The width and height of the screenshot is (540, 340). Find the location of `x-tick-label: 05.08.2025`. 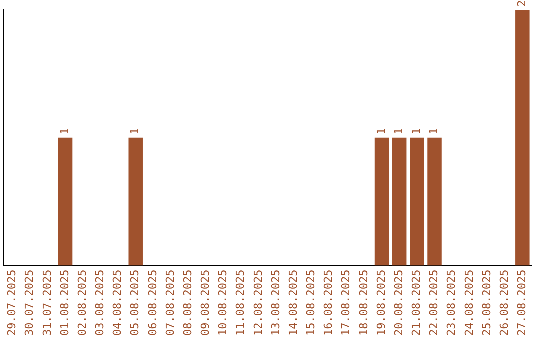

x-tick-label: 05.08.2025 is located at coordinates (135, 303).